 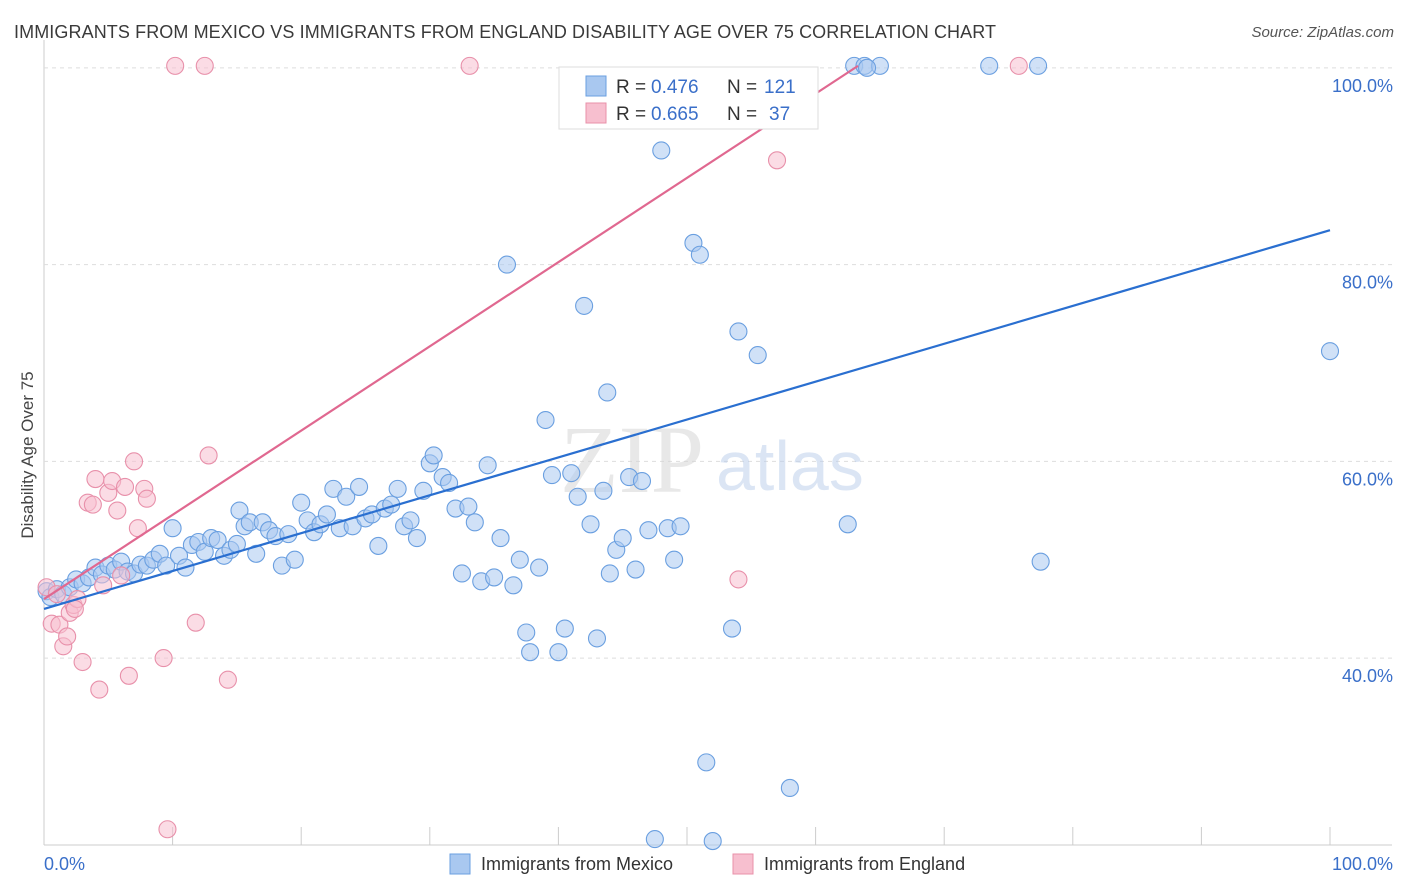 I want to click on legend-swatch-mexico, so click(x=596, y=86).